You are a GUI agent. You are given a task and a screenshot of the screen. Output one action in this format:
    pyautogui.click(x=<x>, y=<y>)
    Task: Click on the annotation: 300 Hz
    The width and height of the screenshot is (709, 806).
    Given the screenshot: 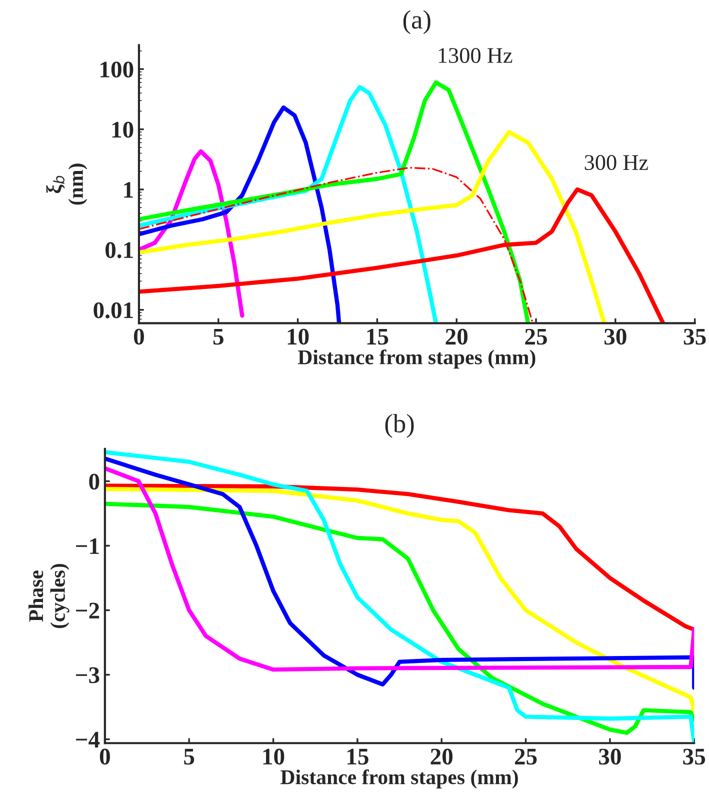 What is the action you would take?
    pyautogui.click(x=616, y=162)
    